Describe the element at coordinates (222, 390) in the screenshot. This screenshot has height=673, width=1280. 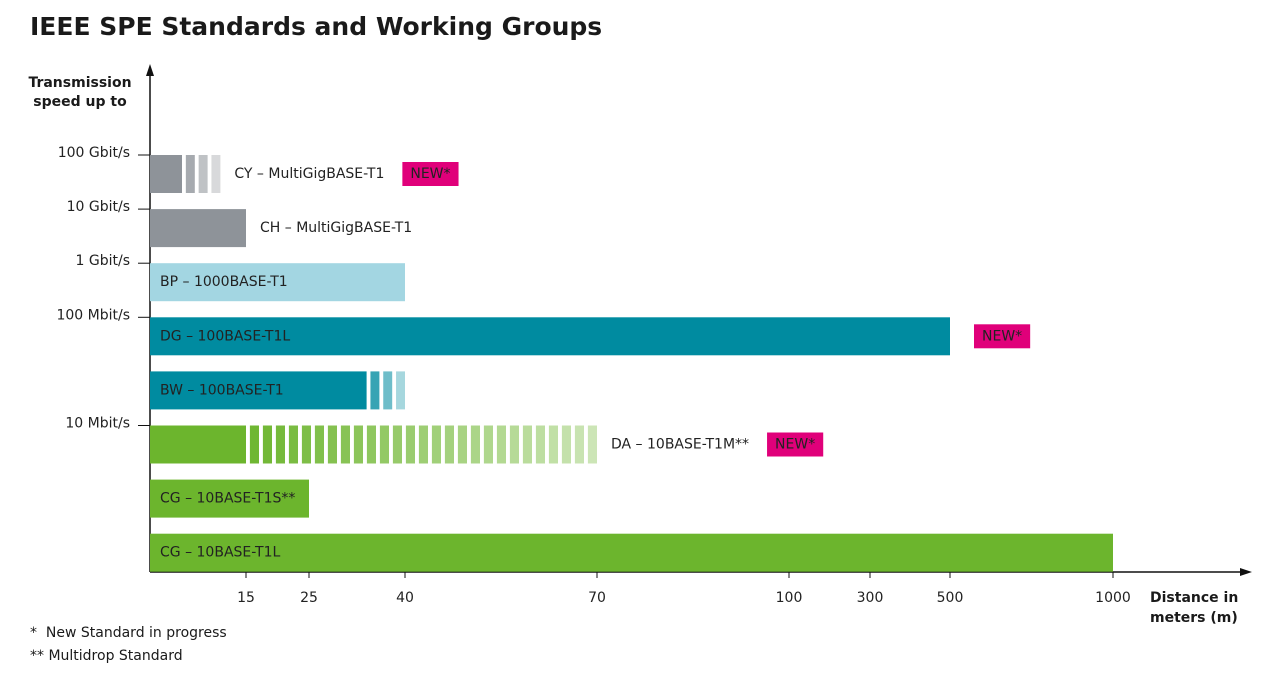
I see `bar-label: BW – 100BASE-T1` at that location.